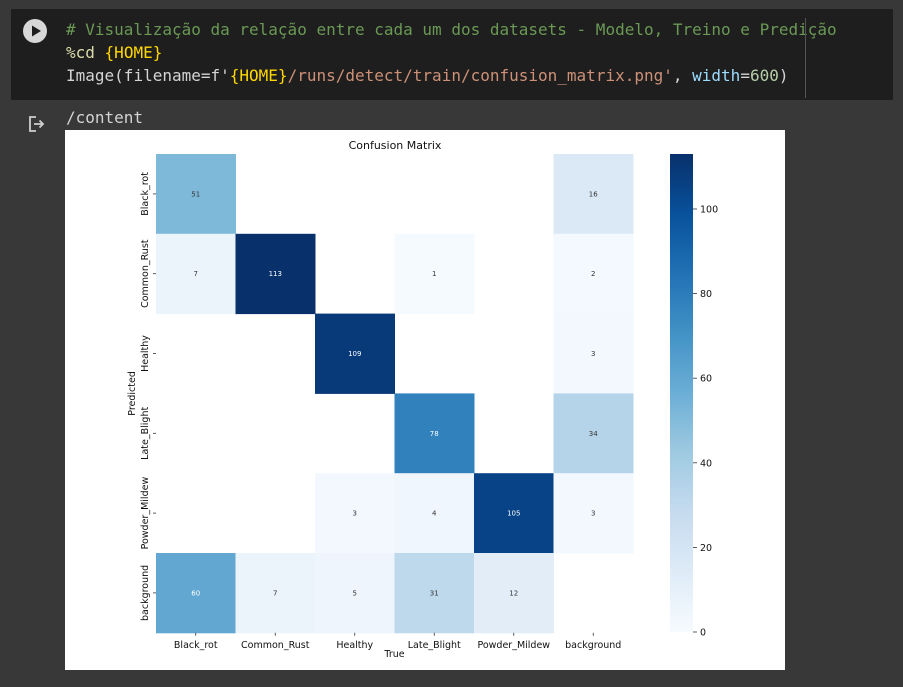 This screenshot has width=903, height=687. Describe the element at coordinates (706, 548) in the screenshot. I see `colorbar-tick-label: 20` at that location.